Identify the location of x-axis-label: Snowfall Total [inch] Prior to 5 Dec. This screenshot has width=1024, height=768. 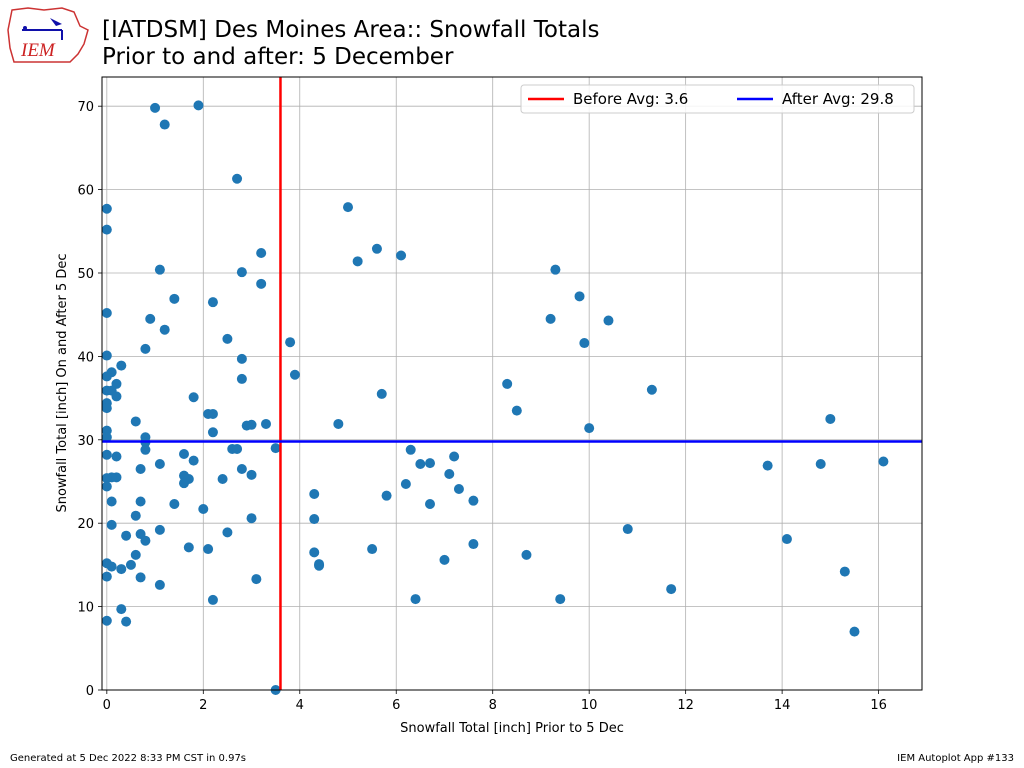
(512, 728).